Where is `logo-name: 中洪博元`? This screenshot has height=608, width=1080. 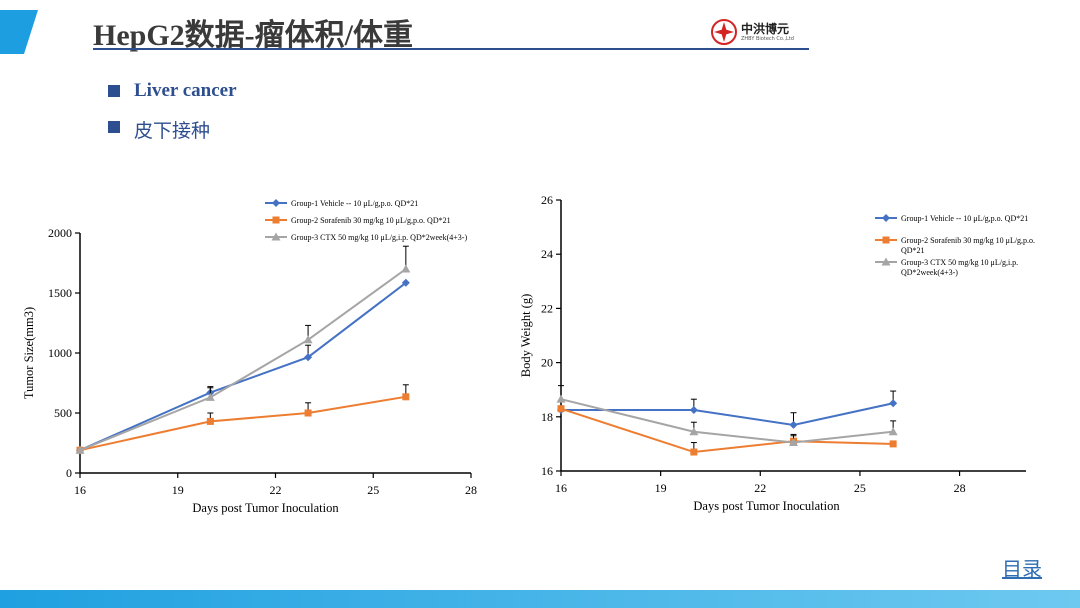 logo-name: 中洪博元 is located at coordinates (765, 29).